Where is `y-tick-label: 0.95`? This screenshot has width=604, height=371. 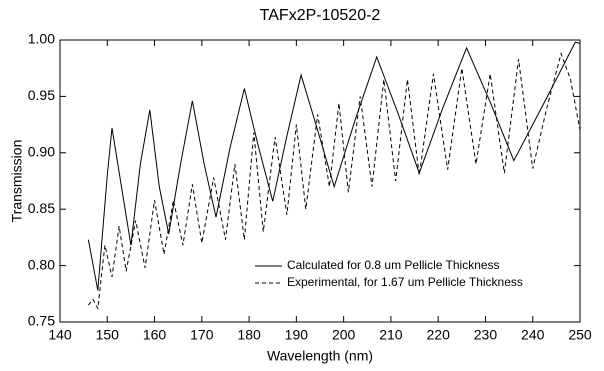 y-tick-label: 0.95 is located at coordinates (41, 95).